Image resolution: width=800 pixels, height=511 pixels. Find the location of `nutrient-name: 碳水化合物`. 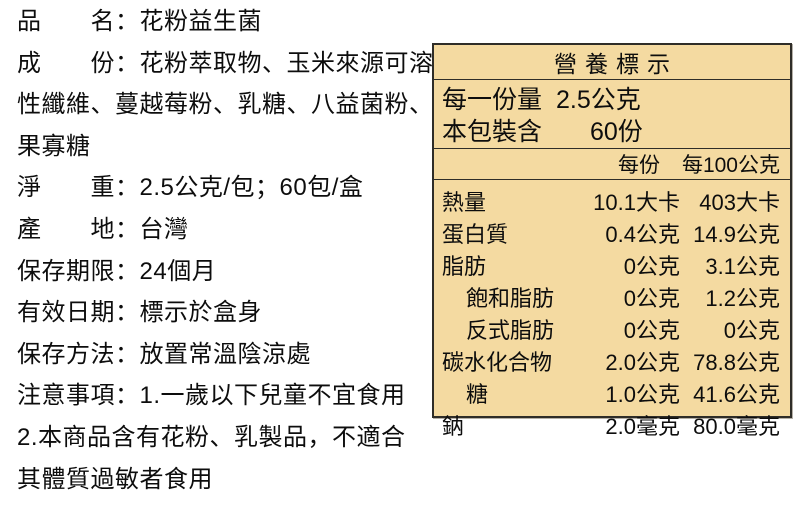

nutrient-name: 碳水化合物 is located at coordinates (497, 362).